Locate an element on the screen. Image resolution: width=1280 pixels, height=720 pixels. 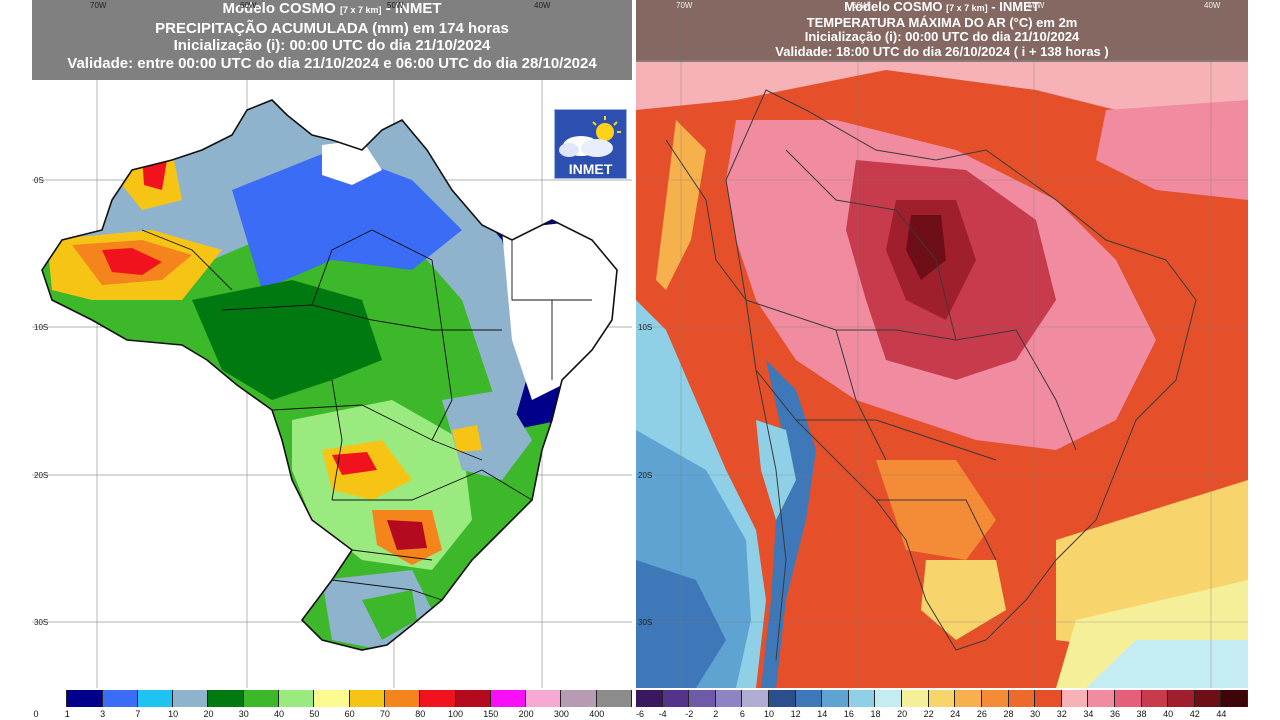
precipitation-legend-label: 60 is located at coordinates (349, 714).